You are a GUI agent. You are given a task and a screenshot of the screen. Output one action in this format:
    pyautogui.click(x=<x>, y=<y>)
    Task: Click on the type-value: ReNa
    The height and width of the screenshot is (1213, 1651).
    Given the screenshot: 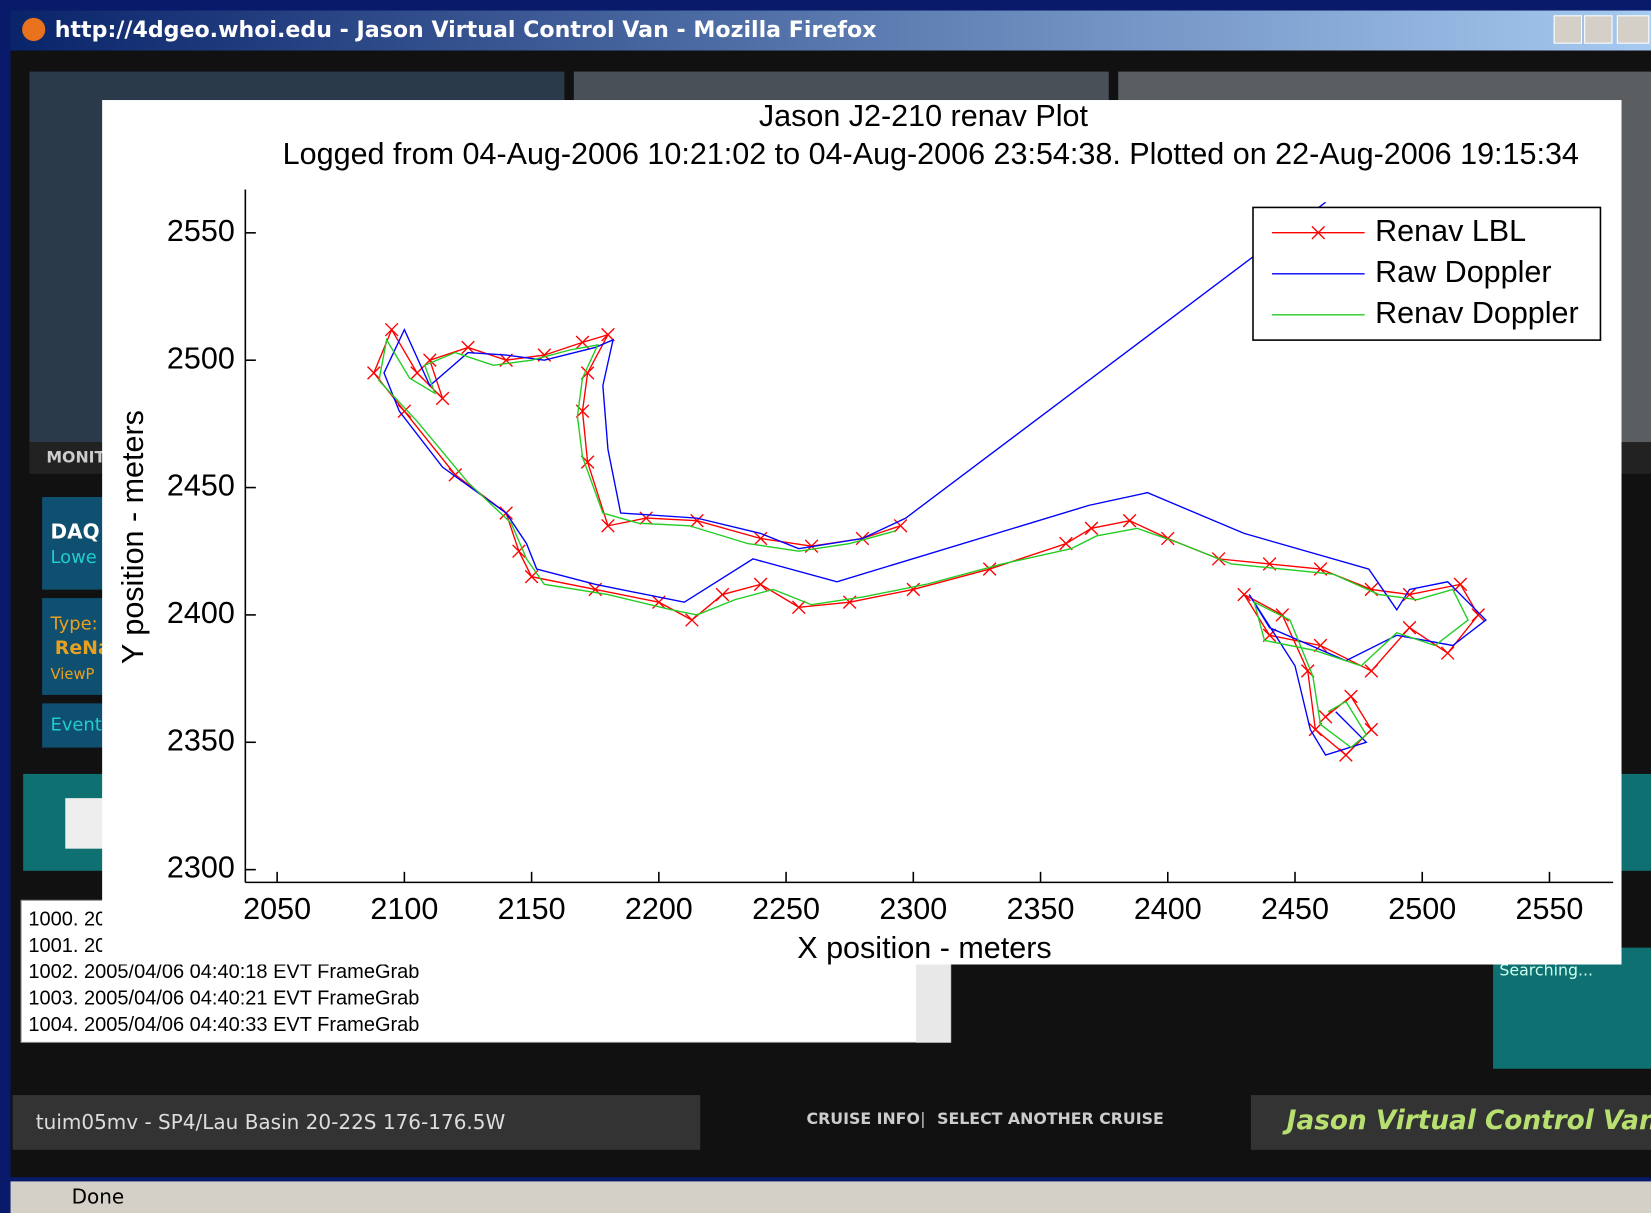 What is the action you would take?
    pyautogui.click(x=83, y=648)
    